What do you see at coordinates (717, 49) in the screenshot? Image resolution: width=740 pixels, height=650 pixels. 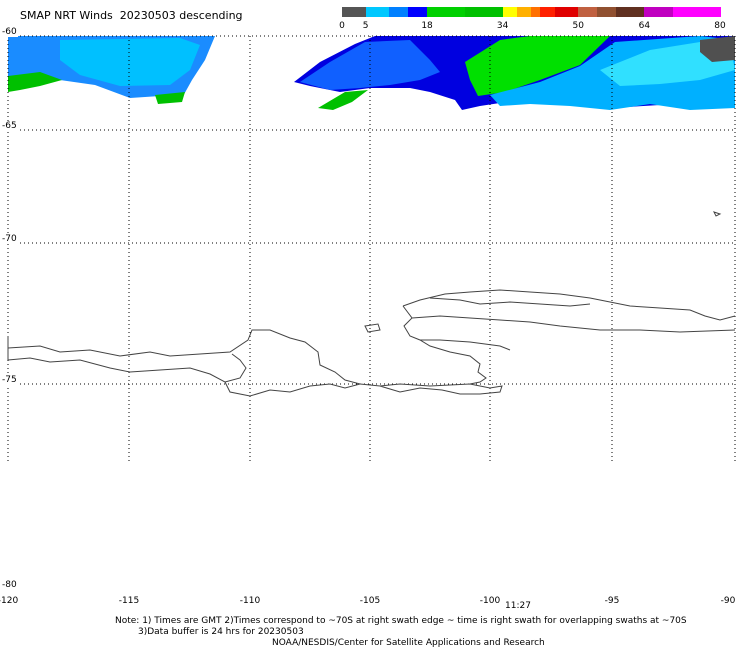 I see `swath-right-dark` at bounding box center [717, 49].